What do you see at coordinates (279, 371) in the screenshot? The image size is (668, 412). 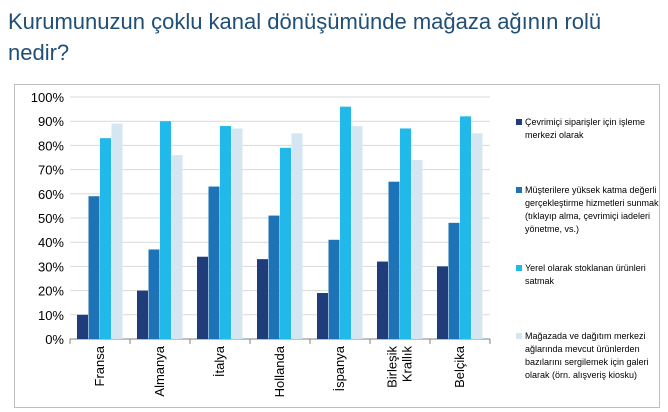 I see `x-tick-label: Hollanda` at bounding box center [279, 371].